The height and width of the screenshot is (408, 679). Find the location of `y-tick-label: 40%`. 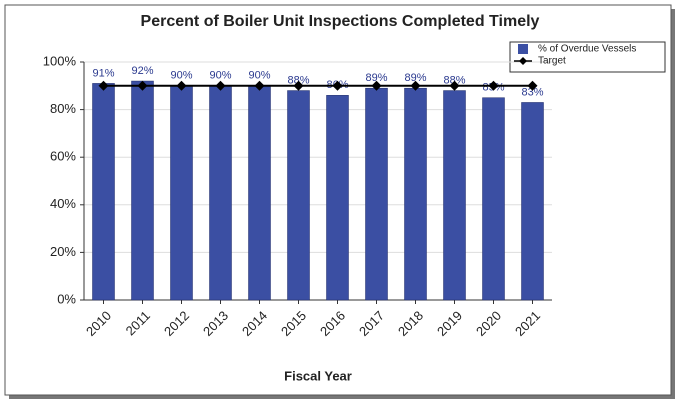

y-tick-label: 40% is located at coordinates (63, 203).